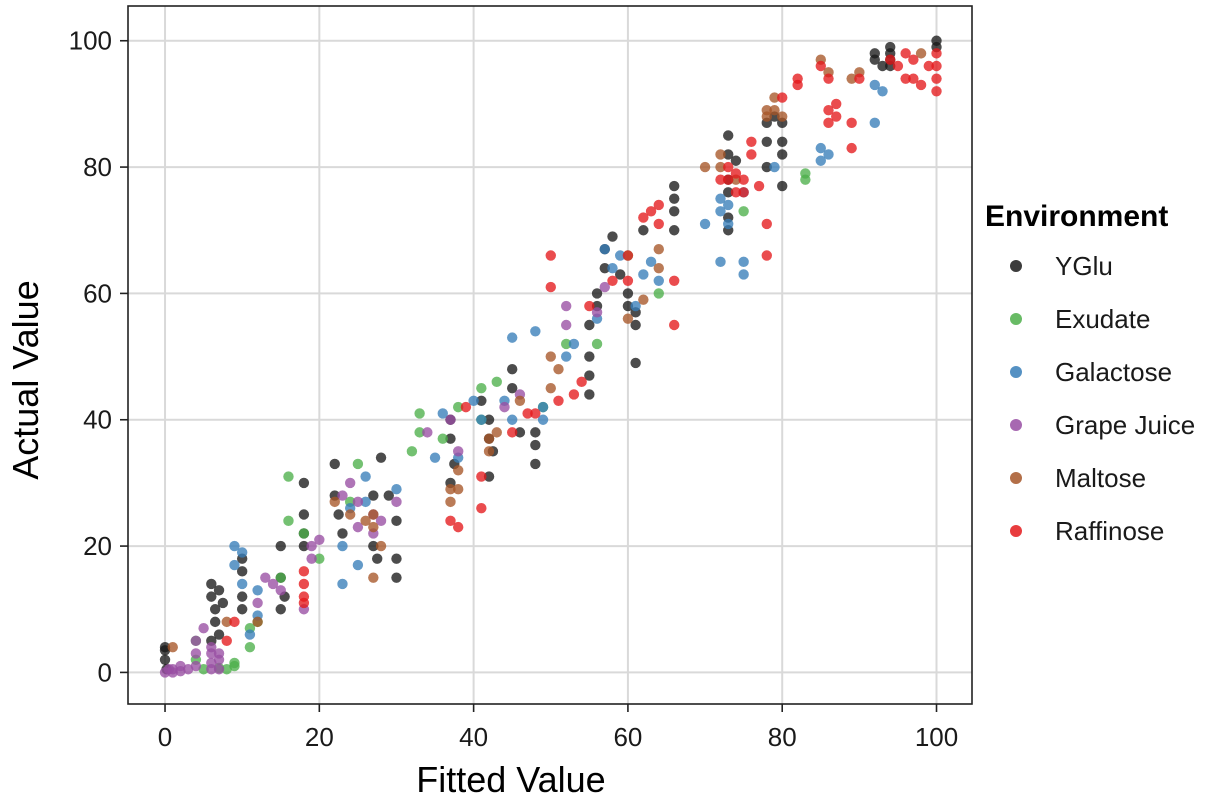 Image resolution: width=1229 pixels, height=800 pixels. I want to click on x-tick-label: 100, so click(936, 737).